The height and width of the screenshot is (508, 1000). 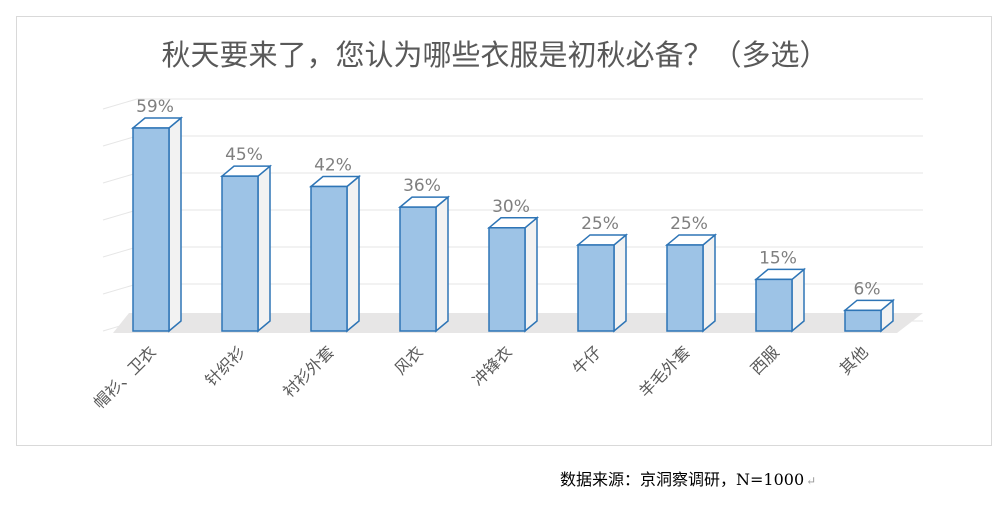 What do you see at coordinates (308, 371) in the screenshot?
I see `category-label: 衬衫外套` at bounding box center [308, 371].